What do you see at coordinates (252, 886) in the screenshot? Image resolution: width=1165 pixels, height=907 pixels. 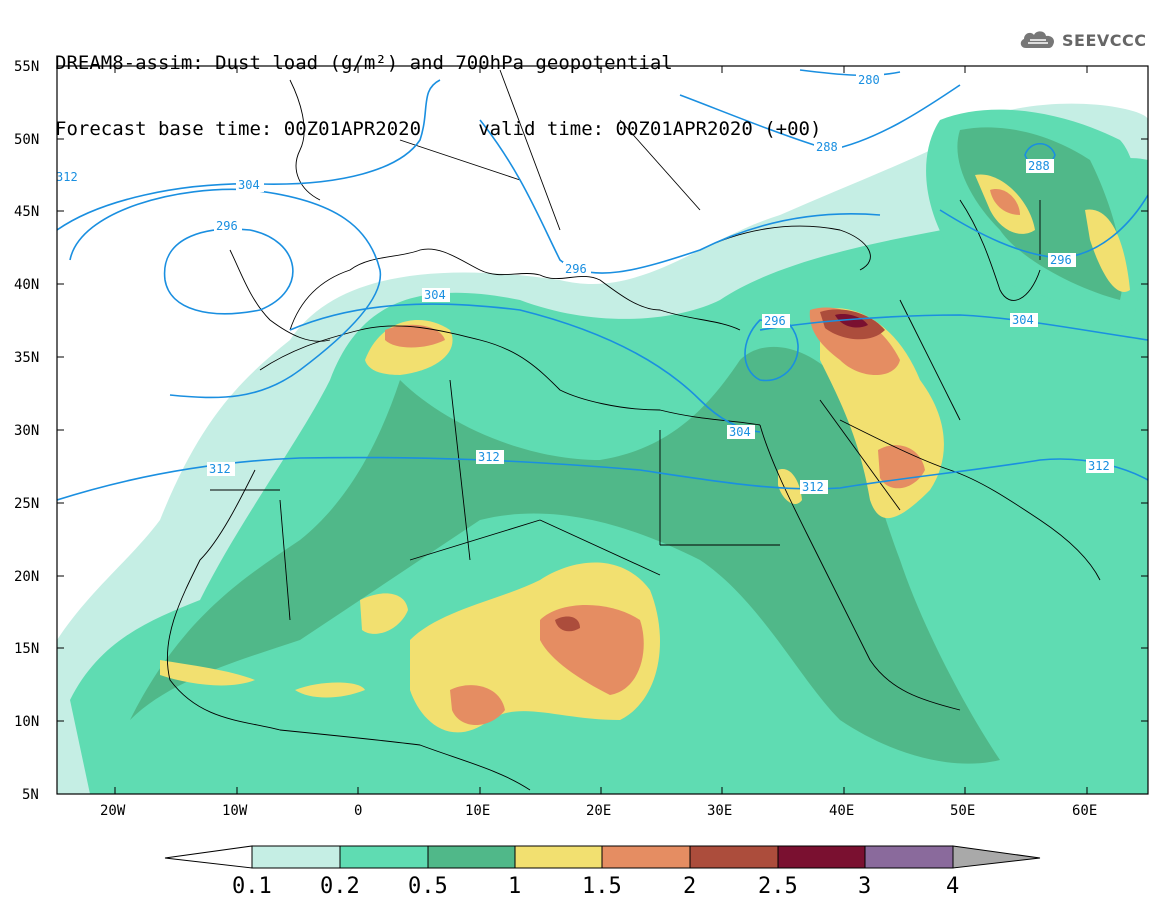 I see `colorbar-label: 0.1` at bounding box center [252, 886].